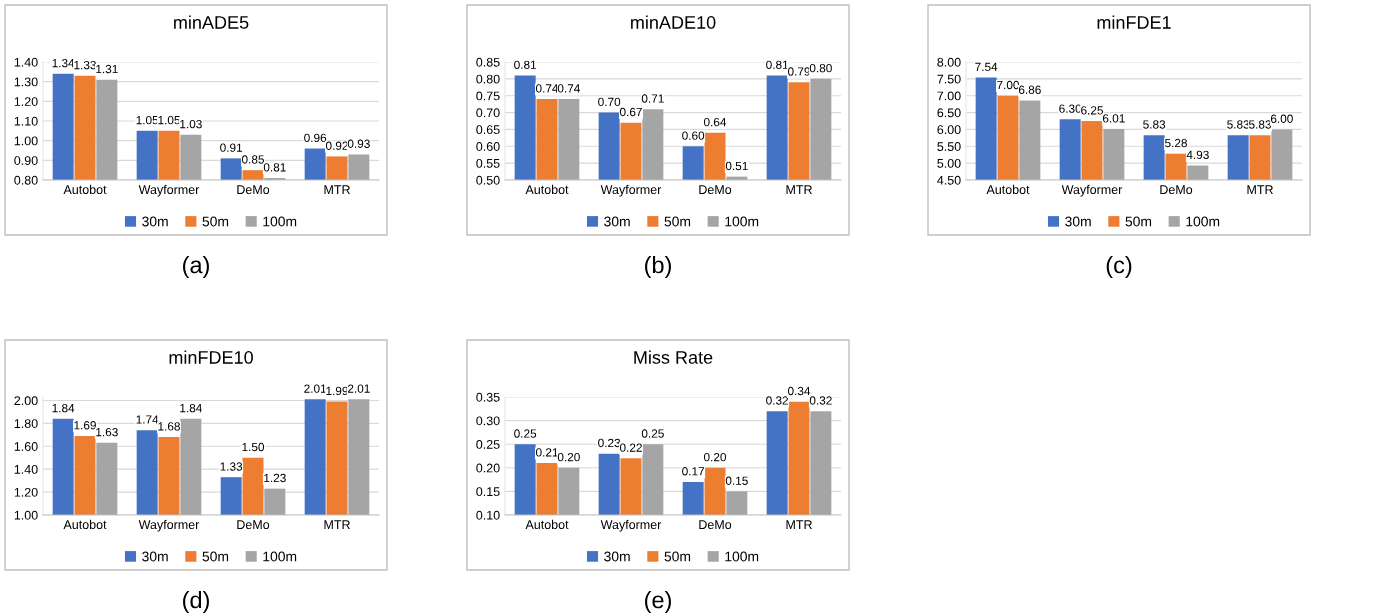  Describe the element at coordinates (949, 130) in the screenshot. I see `y-tick-label: 6.00` at that location.